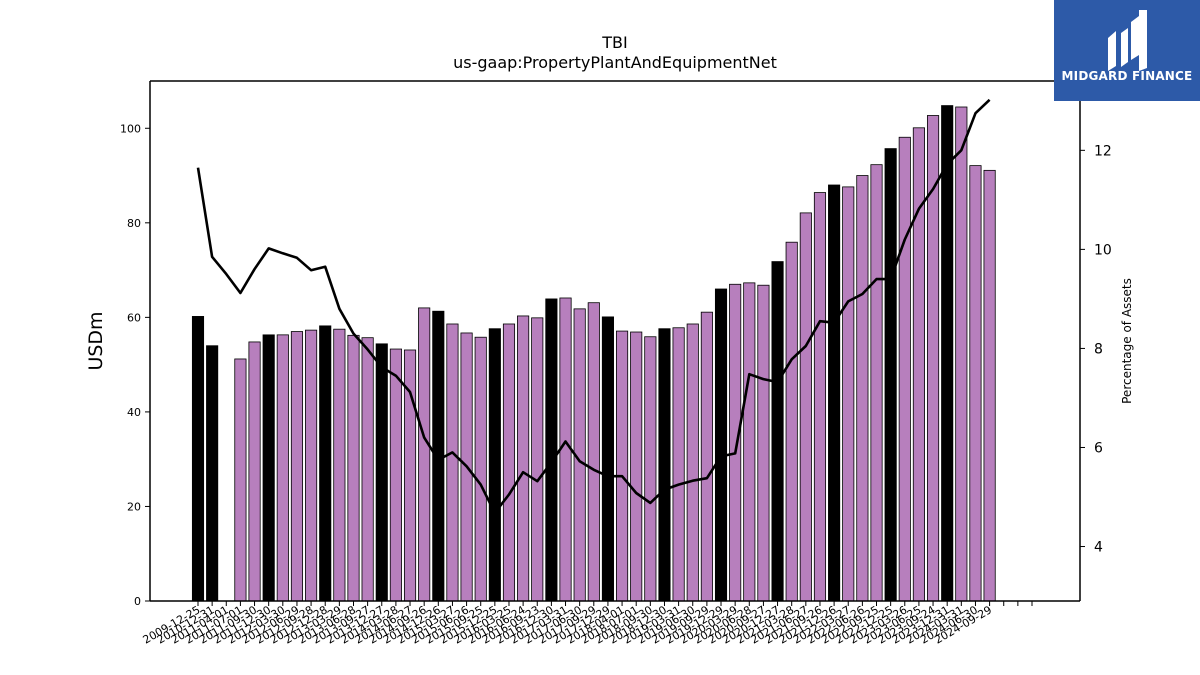  Describe the element at coordinates (1098, 548) in the screenshot. I see `y2-tick-label: 4` at that location.